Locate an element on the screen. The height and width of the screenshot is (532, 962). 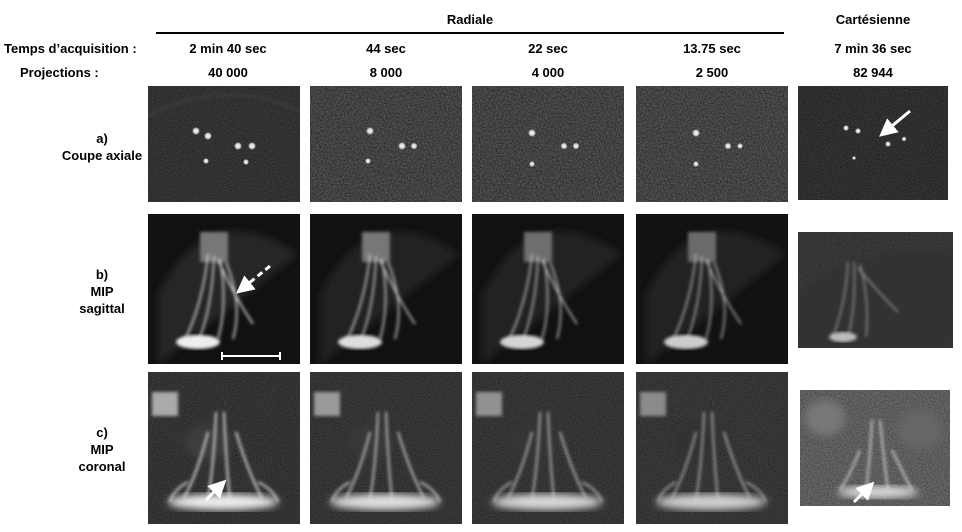
sagittal-dashed-arrow-icon is located at coordinates (253, 279).